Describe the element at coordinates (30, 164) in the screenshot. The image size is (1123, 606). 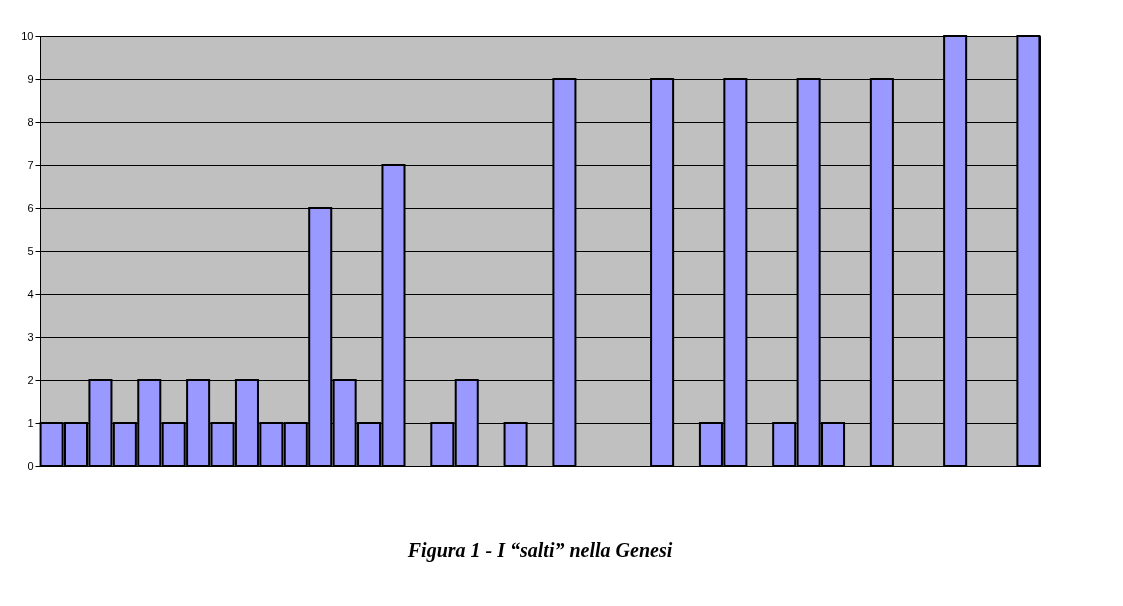
I see `y-tick-label: 7` at that location.